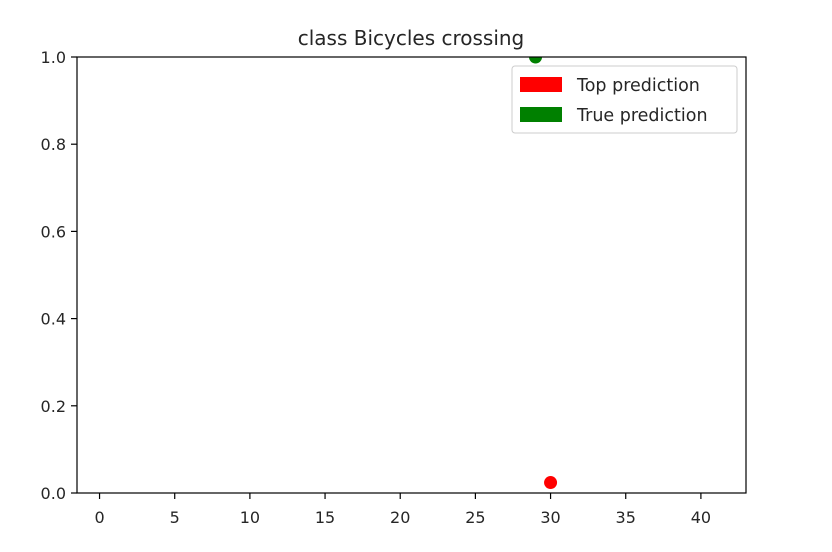  Describe the element at coordinates (53, 231) in the screenshot. I see `y-tick-label: 0.6` at that location.